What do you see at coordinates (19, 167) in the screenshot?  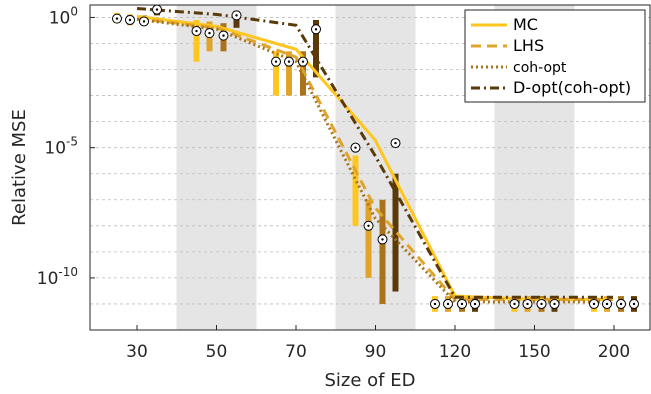 I see `y-axis-label: Relative MSE` at bounding box center [19, 167].